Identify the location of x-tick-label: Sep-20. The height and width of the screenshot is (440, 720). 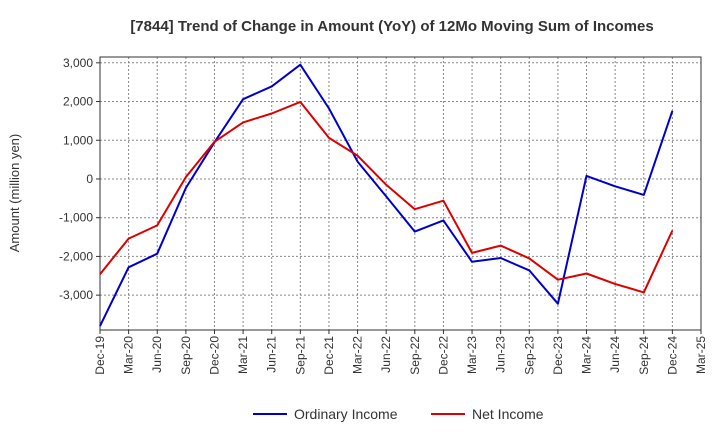
(186, 355).